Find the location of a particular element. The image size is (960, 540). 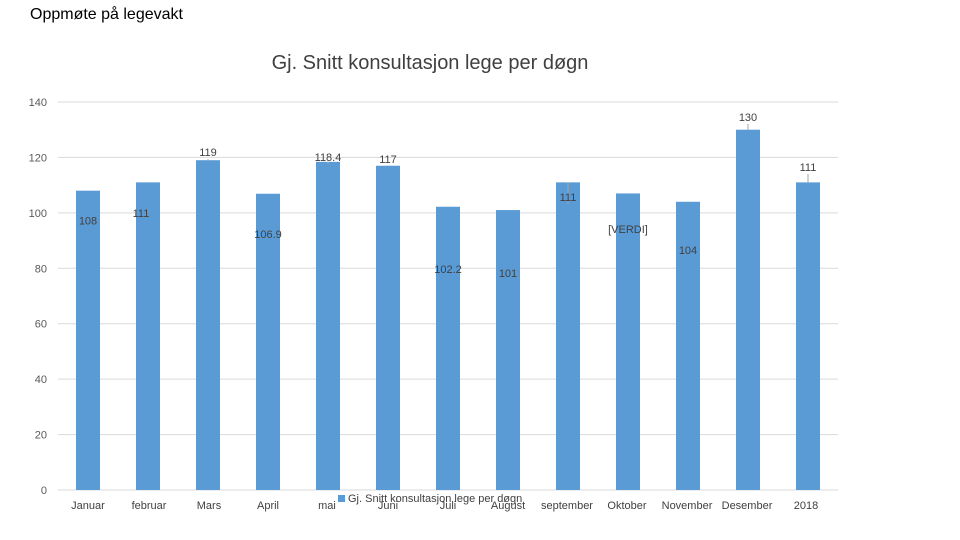

data-label: 106.9 is located at coordinates (268, 235).